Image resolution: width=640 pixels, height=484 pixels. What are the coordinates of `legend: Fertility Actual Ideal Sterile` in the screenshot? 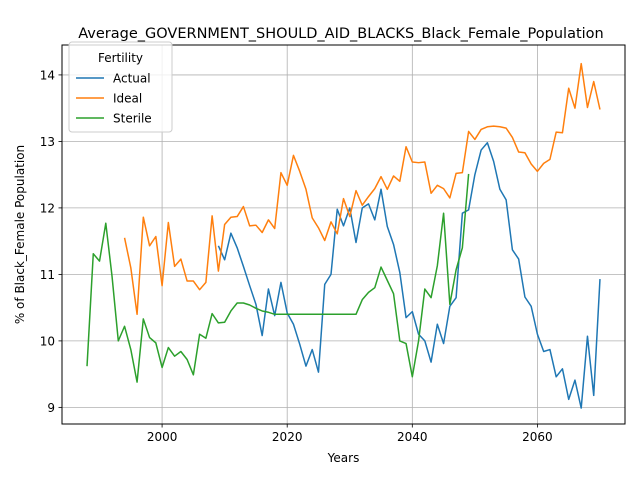 It's located at (120, 87).